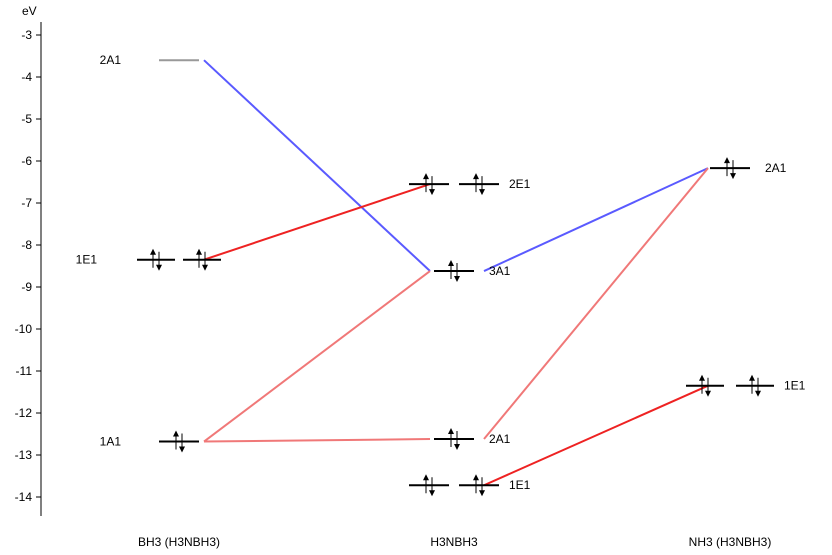 Image resolution: width=832 pixels, height=555 pixels. Describe the element at coordinates (148, 259) in the screenshot. I see `energy-level-bh3-1e1: 1E1` at that location.